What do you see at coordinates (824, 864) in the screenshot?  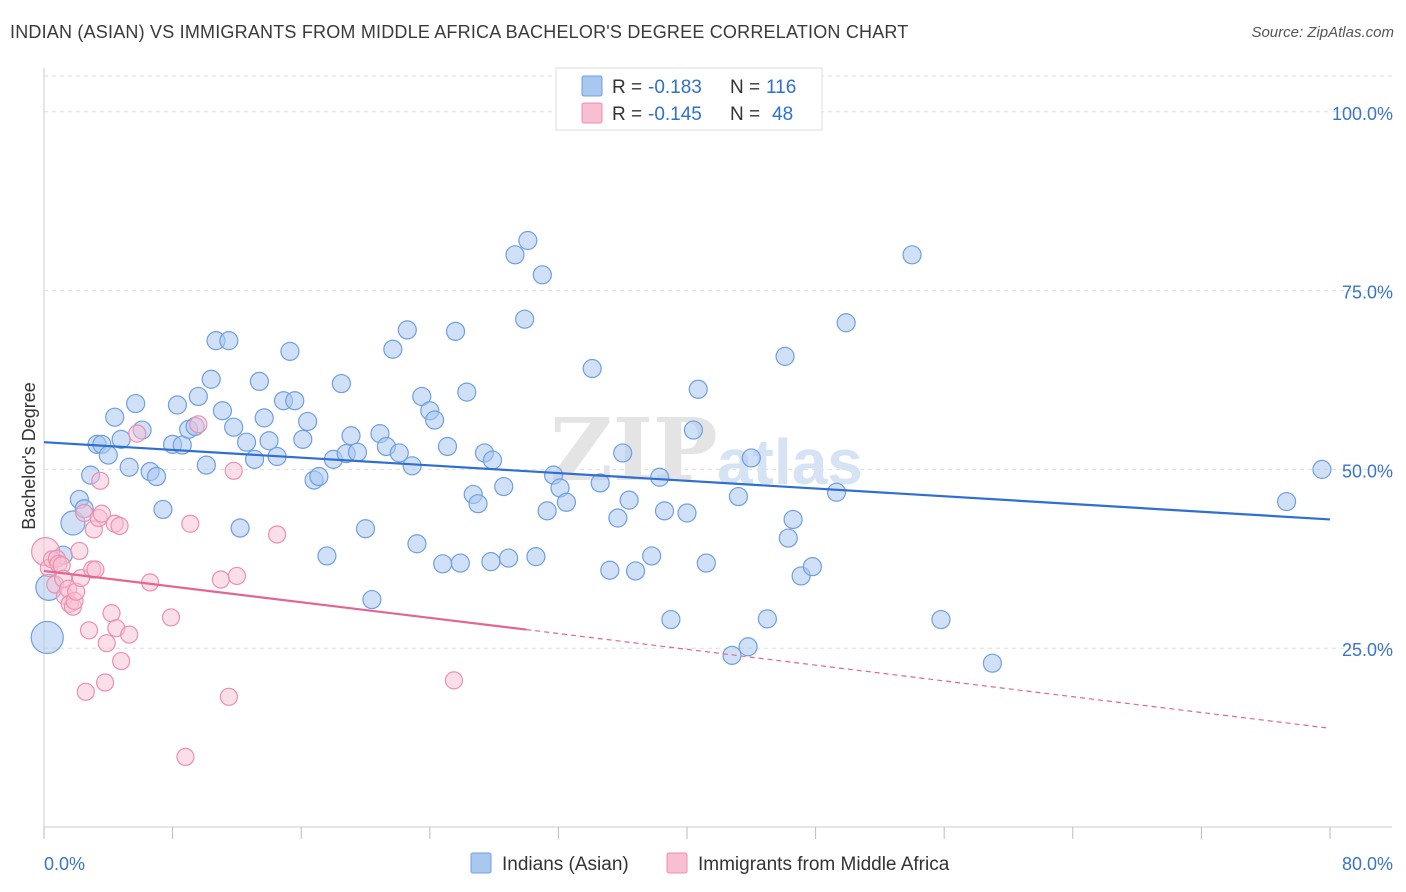 I see `bottom-legend-label-2: Immigrants from Middle Africa` at bounding box center [824, 864].